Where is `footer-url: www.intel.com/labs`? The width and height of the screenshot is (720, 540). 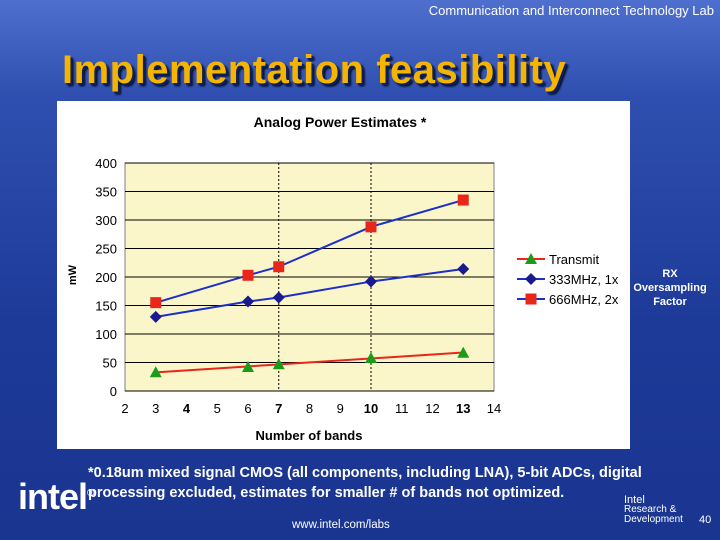
footer-url: www.intel.com/labs is located at coordinates (341, 525).